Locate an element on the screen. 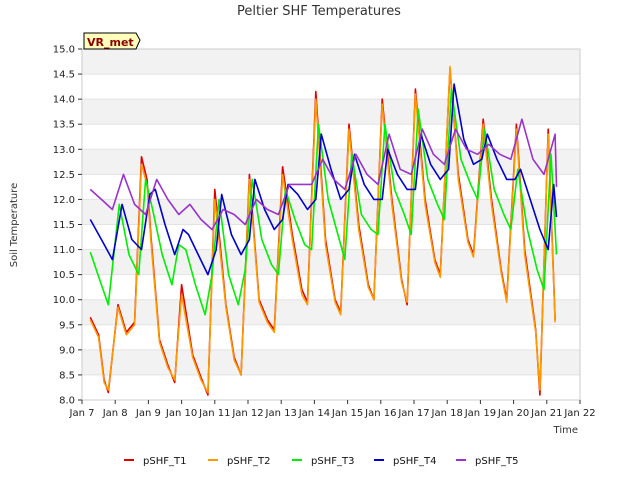 The height and width of the screenshot is (480, 640). y-tick-label: 11.5 is located at coordinates (64, 225).